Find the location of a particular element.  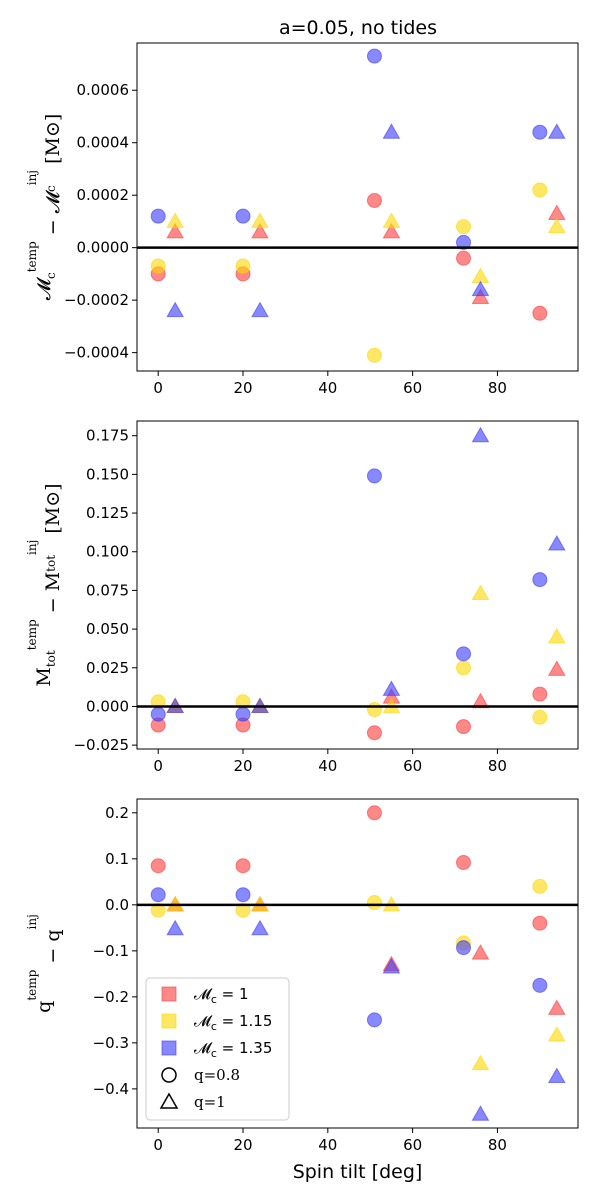

y-label-part-main: q is located at coordinates (44, 1007).